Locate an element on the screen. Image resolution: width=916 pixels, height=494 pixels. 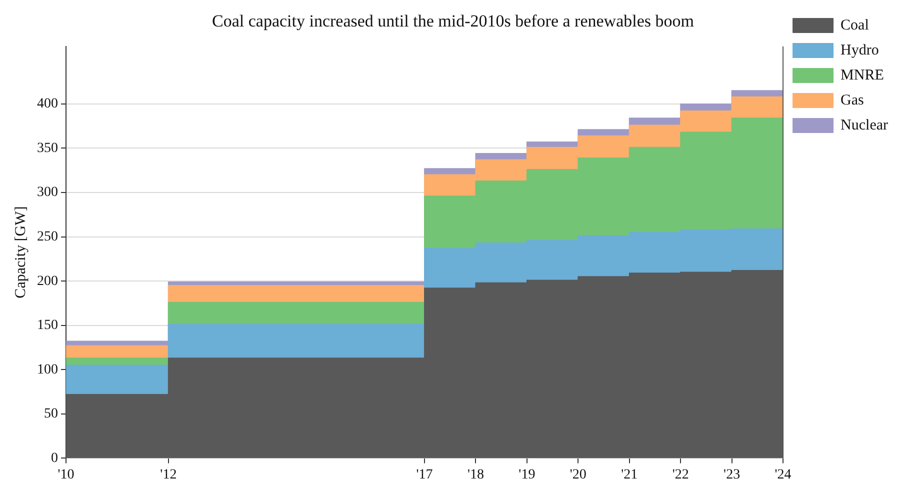
x-tick-label: '12 is located at coordinates (168, 474).